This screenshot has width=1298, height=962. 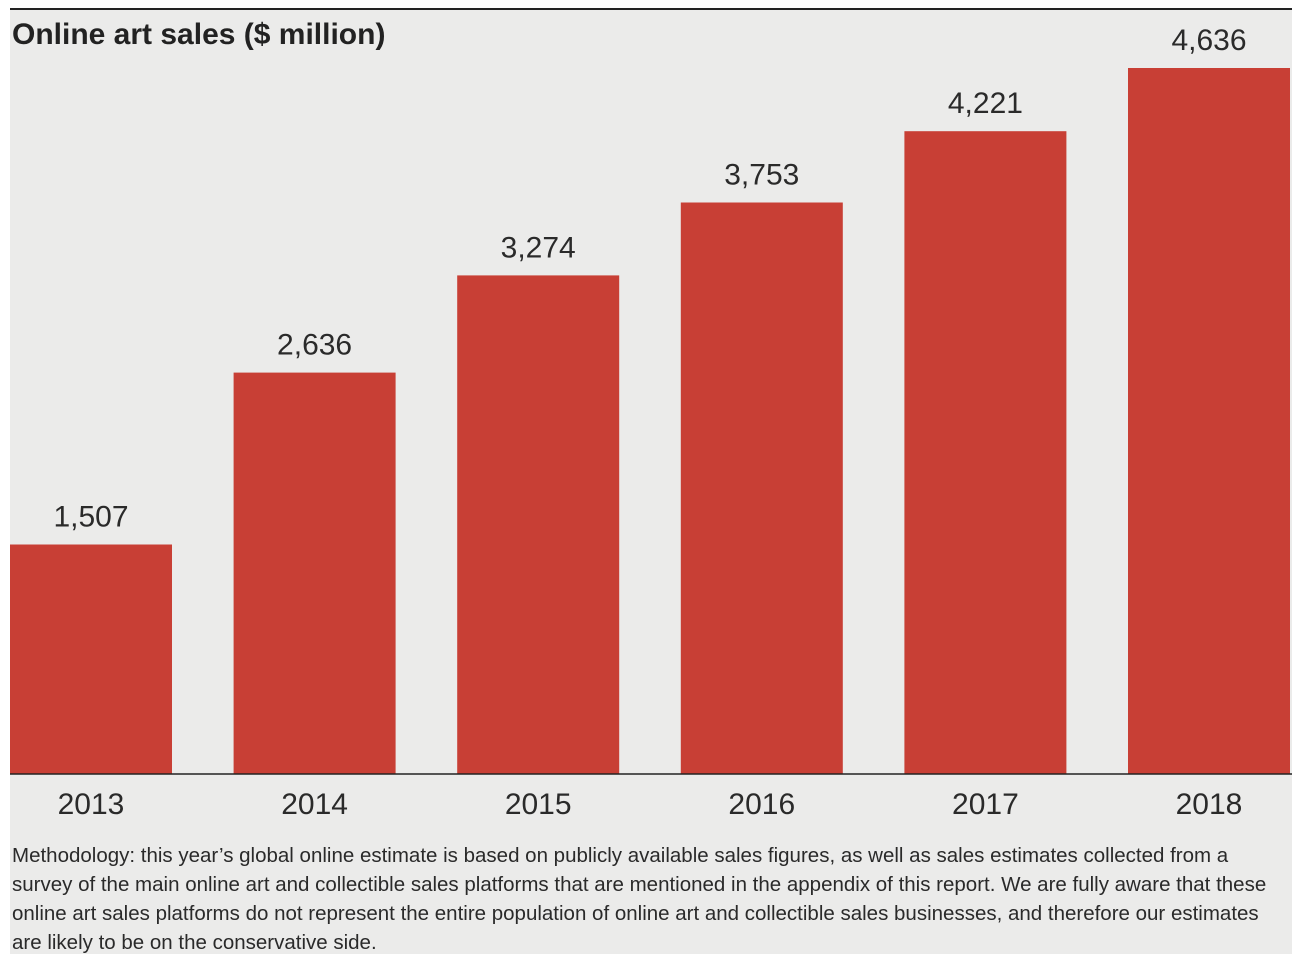 What do you see at coordinates (1208, 40) in the screenshot?
I see `value-label-2018: 4,636` at bounding box center [1208, 40].